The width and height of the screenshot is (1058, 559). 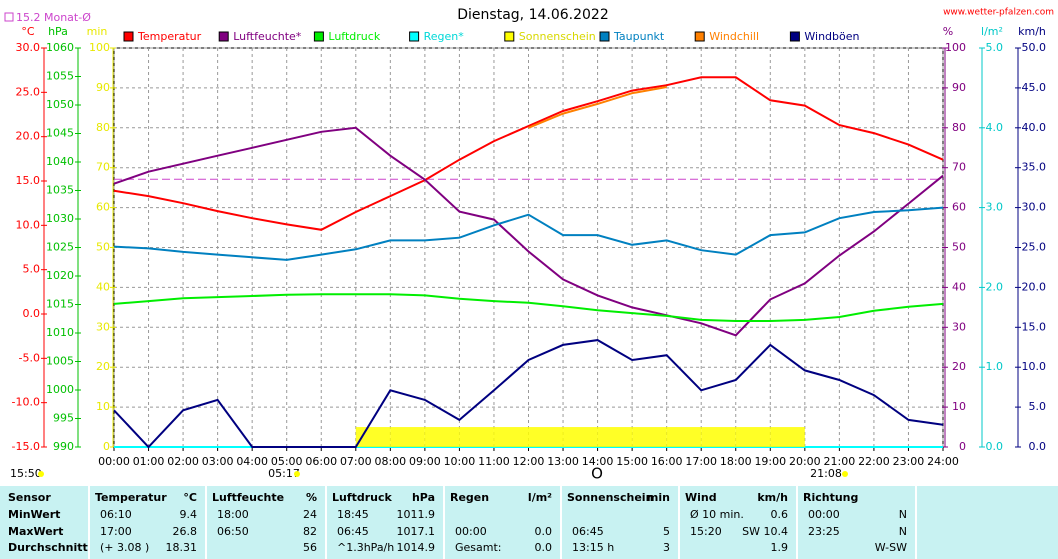 What do you see at coordinates (416, 547) in the screenshot?
I see `table-cell: 1014.9` at bounding box center [416, 547].